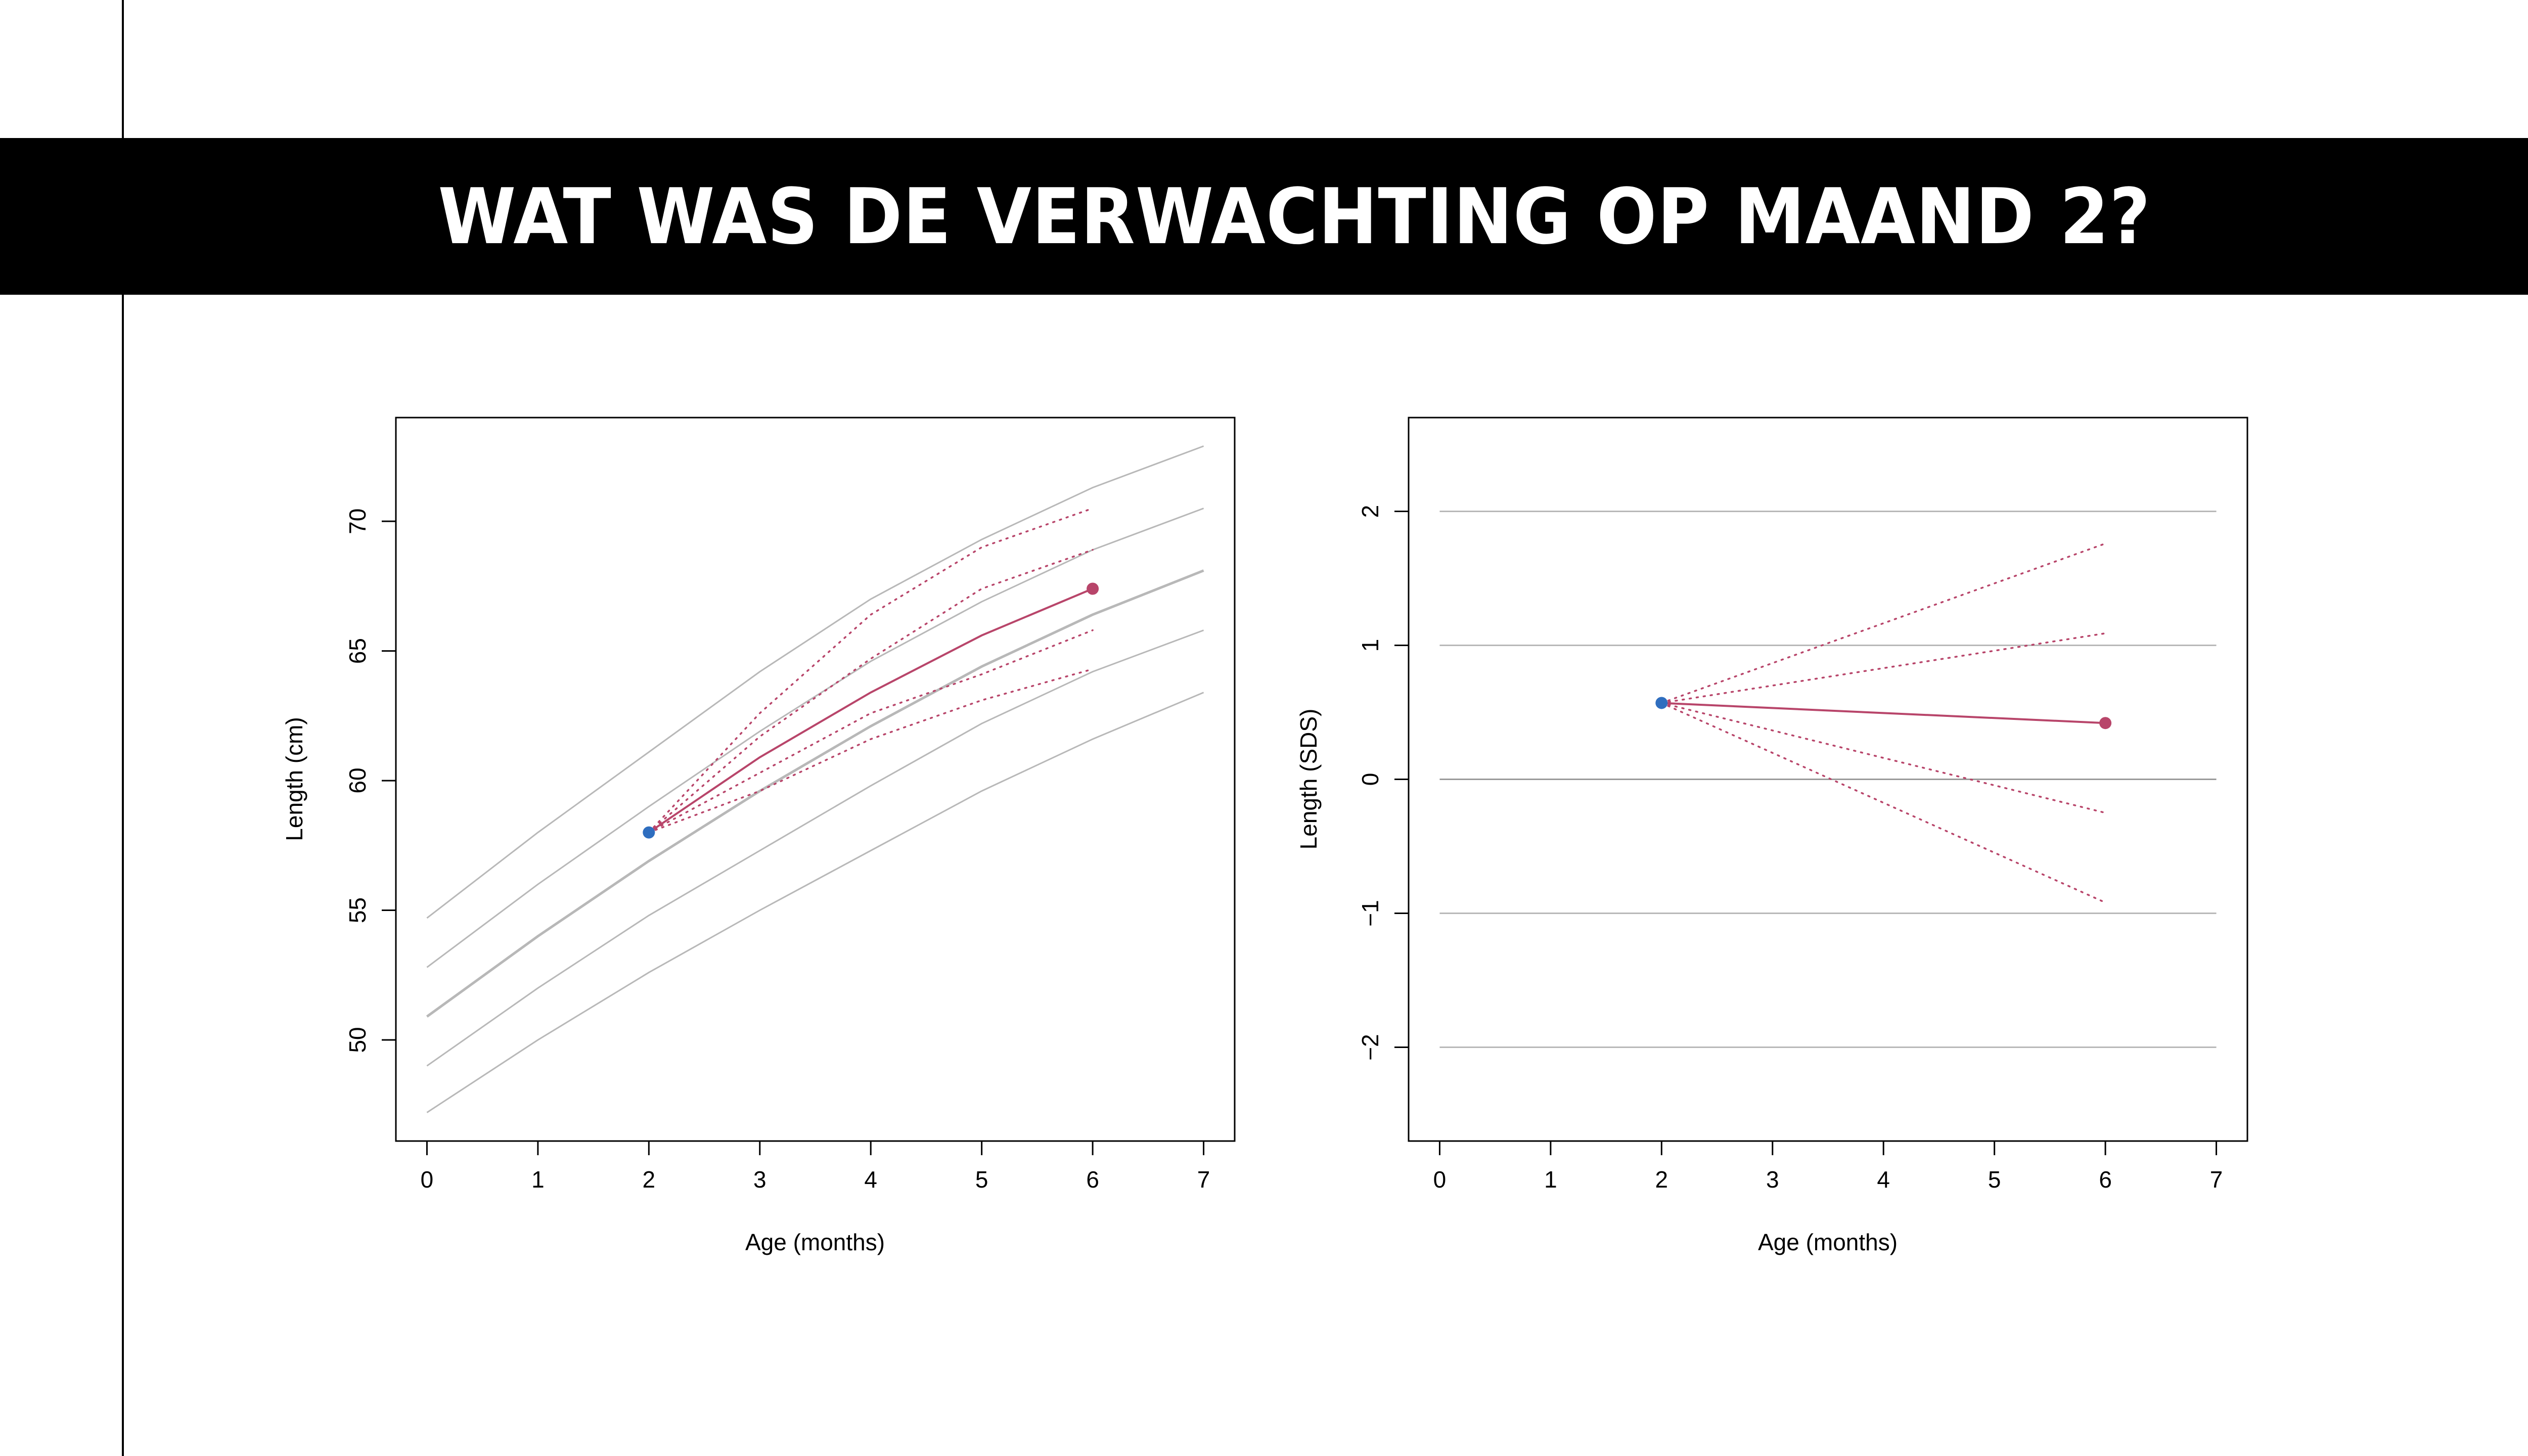 Image resolution: width=2528 pixels, height=1456 pixels. What do you see at coordinates (1370, 645) in the screenshot?
I see `y-tick-label: 1` at bounding box center [1370, 645].